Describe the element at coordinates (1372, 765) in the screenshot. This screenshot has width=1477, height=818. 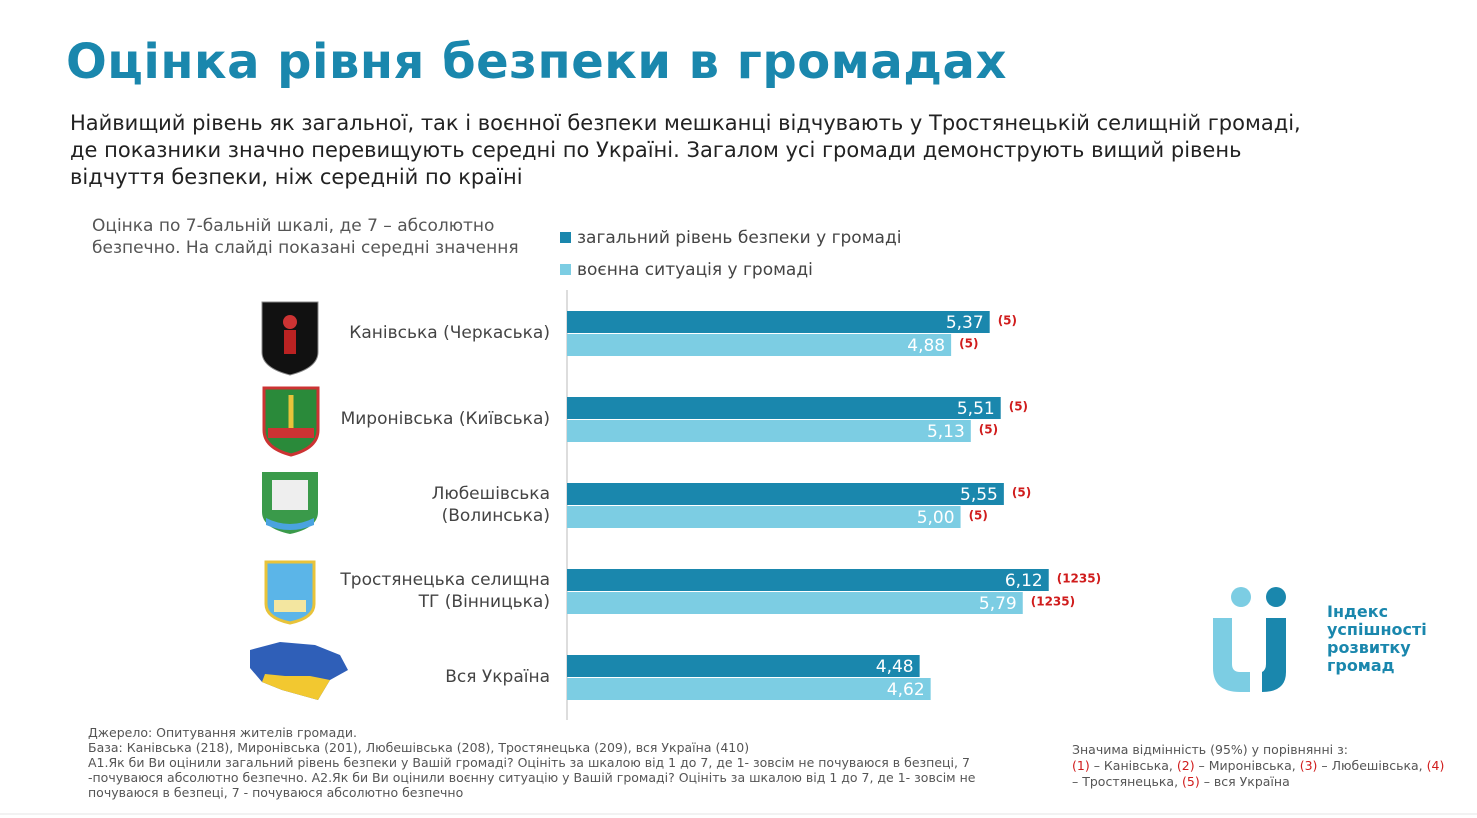
I see `significance-label: – Любешівська,` at that location.